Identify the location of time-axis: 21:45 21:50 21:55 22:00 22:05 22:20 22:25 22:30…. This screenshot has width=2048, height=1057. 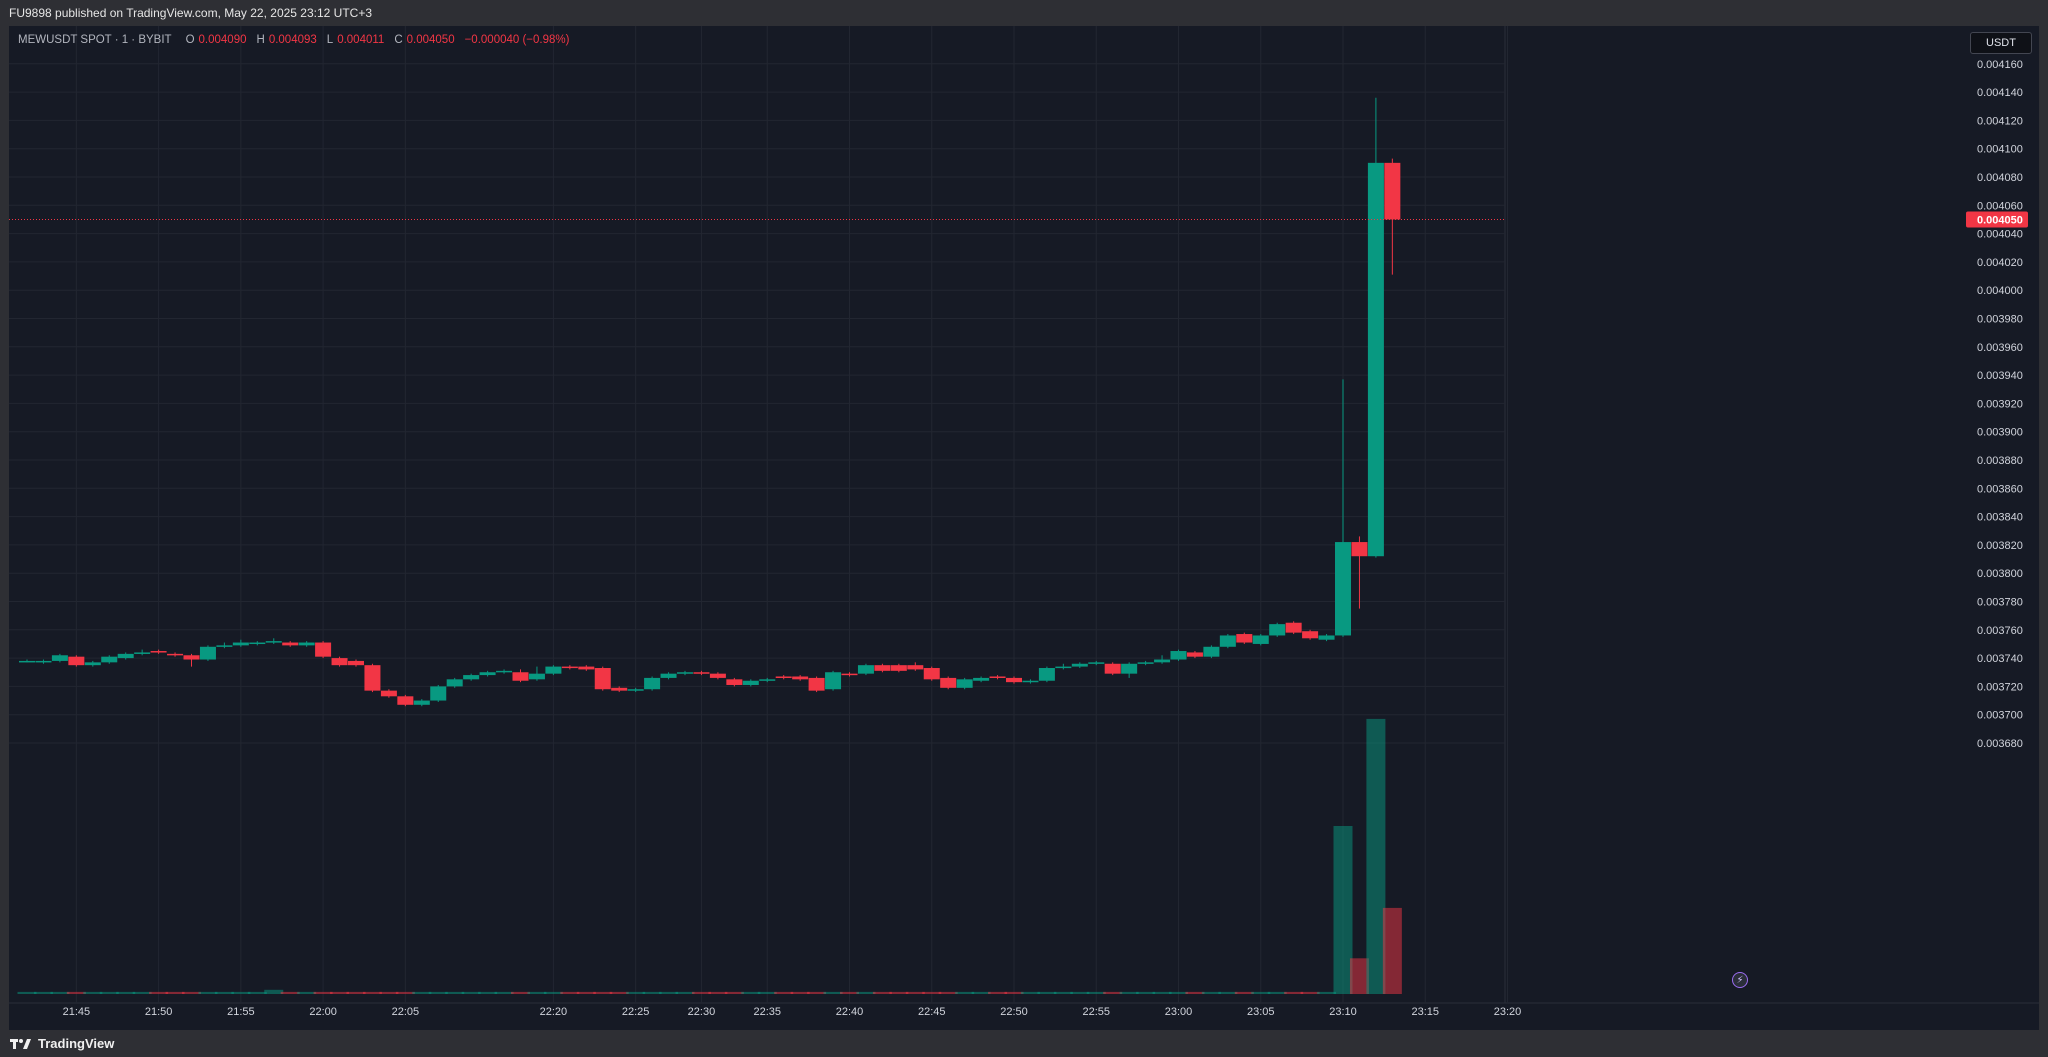
(792, 1012).